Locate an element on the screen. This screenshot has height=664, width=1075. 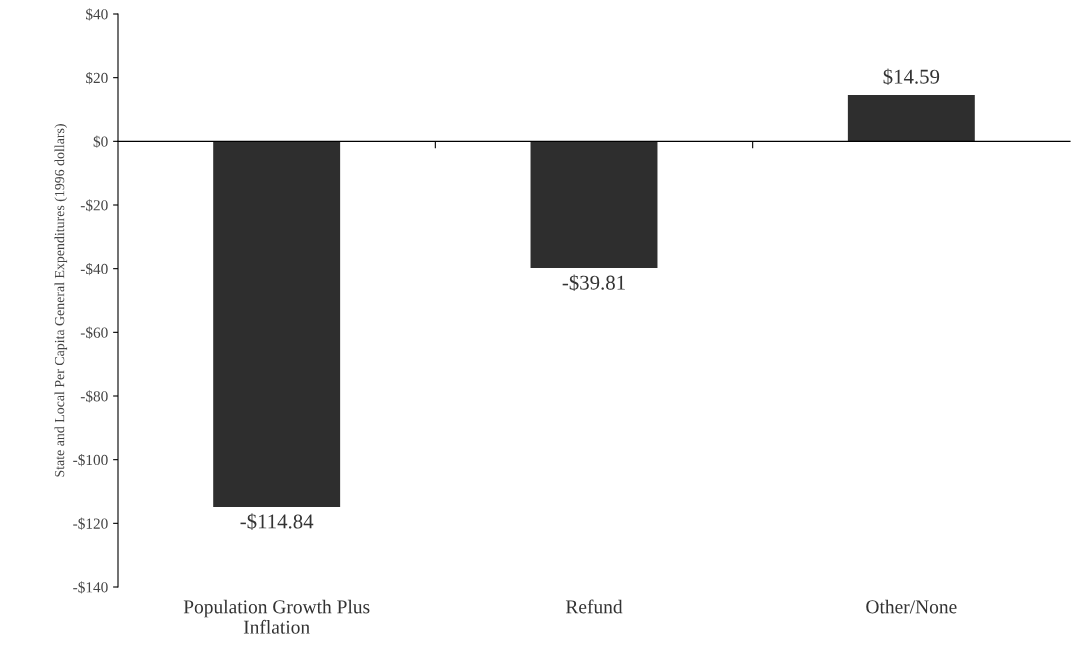
data-label: -$39.81 is located at coordinates (593, 283).